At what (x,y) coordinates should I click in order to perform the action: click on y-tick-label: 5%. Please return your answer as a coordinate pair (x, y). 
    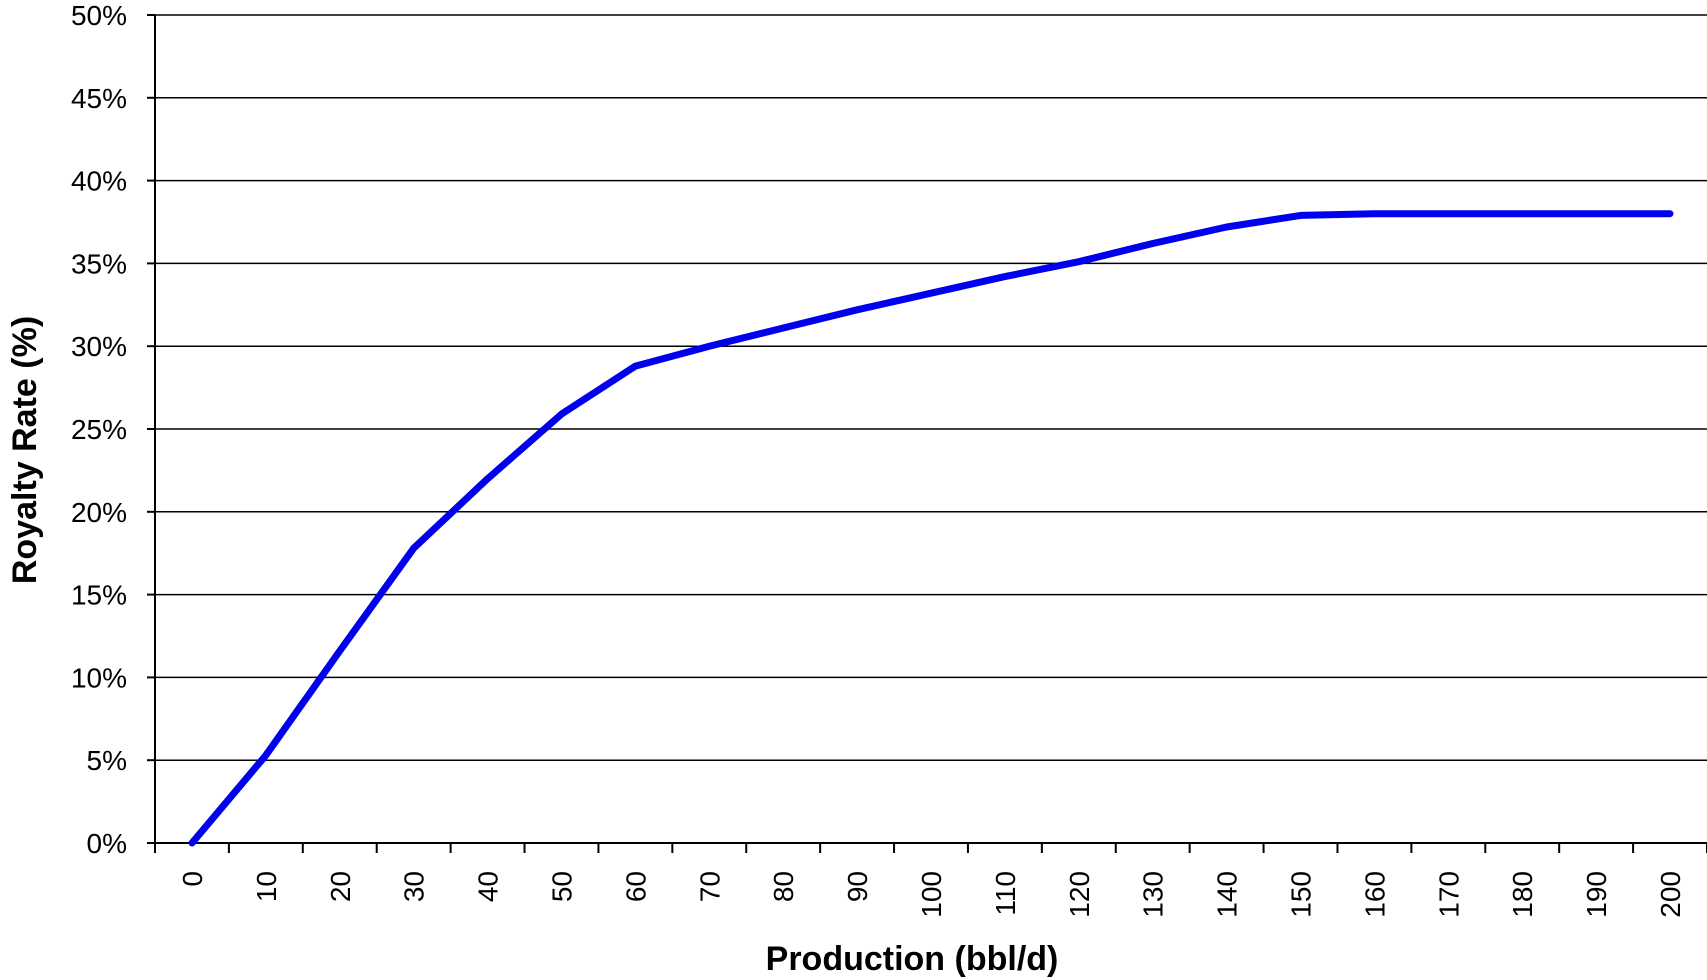
    Looking at the image, I should click on (107, 760).